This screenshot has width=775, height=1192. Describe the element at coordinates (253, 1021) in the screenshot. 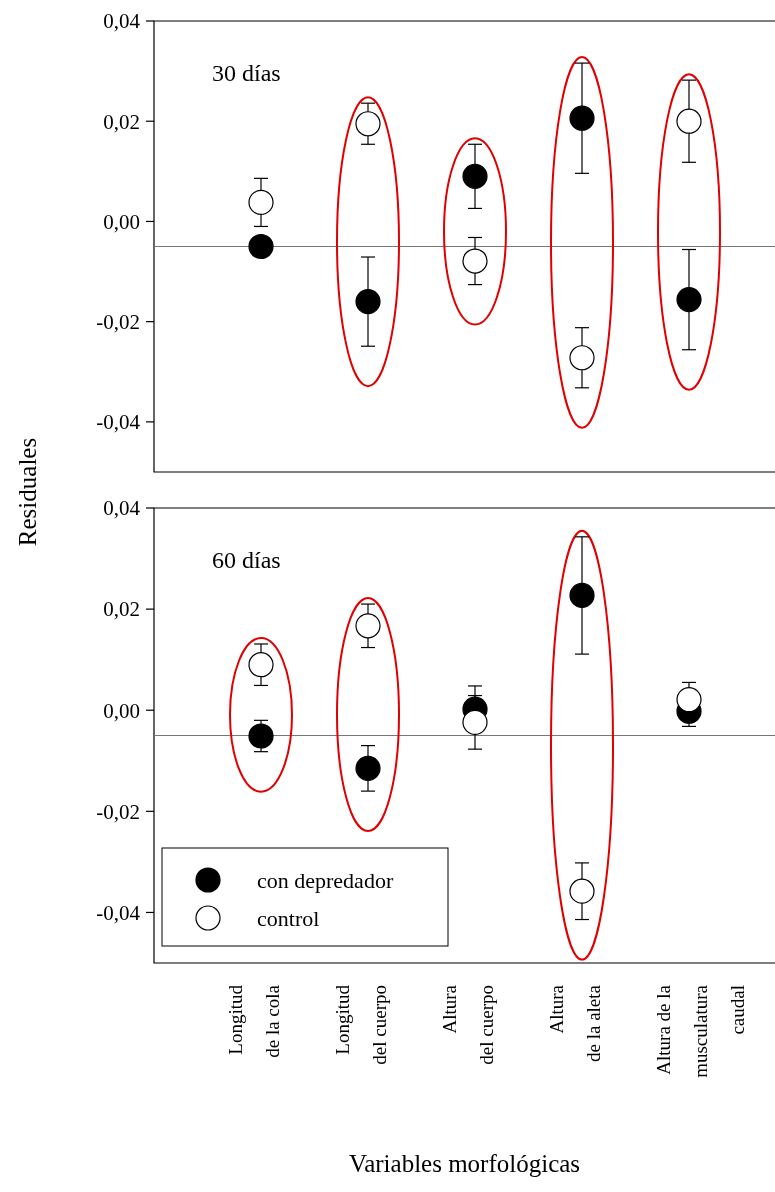

I see `x-tick-label: Longitud de la cola` at that location.